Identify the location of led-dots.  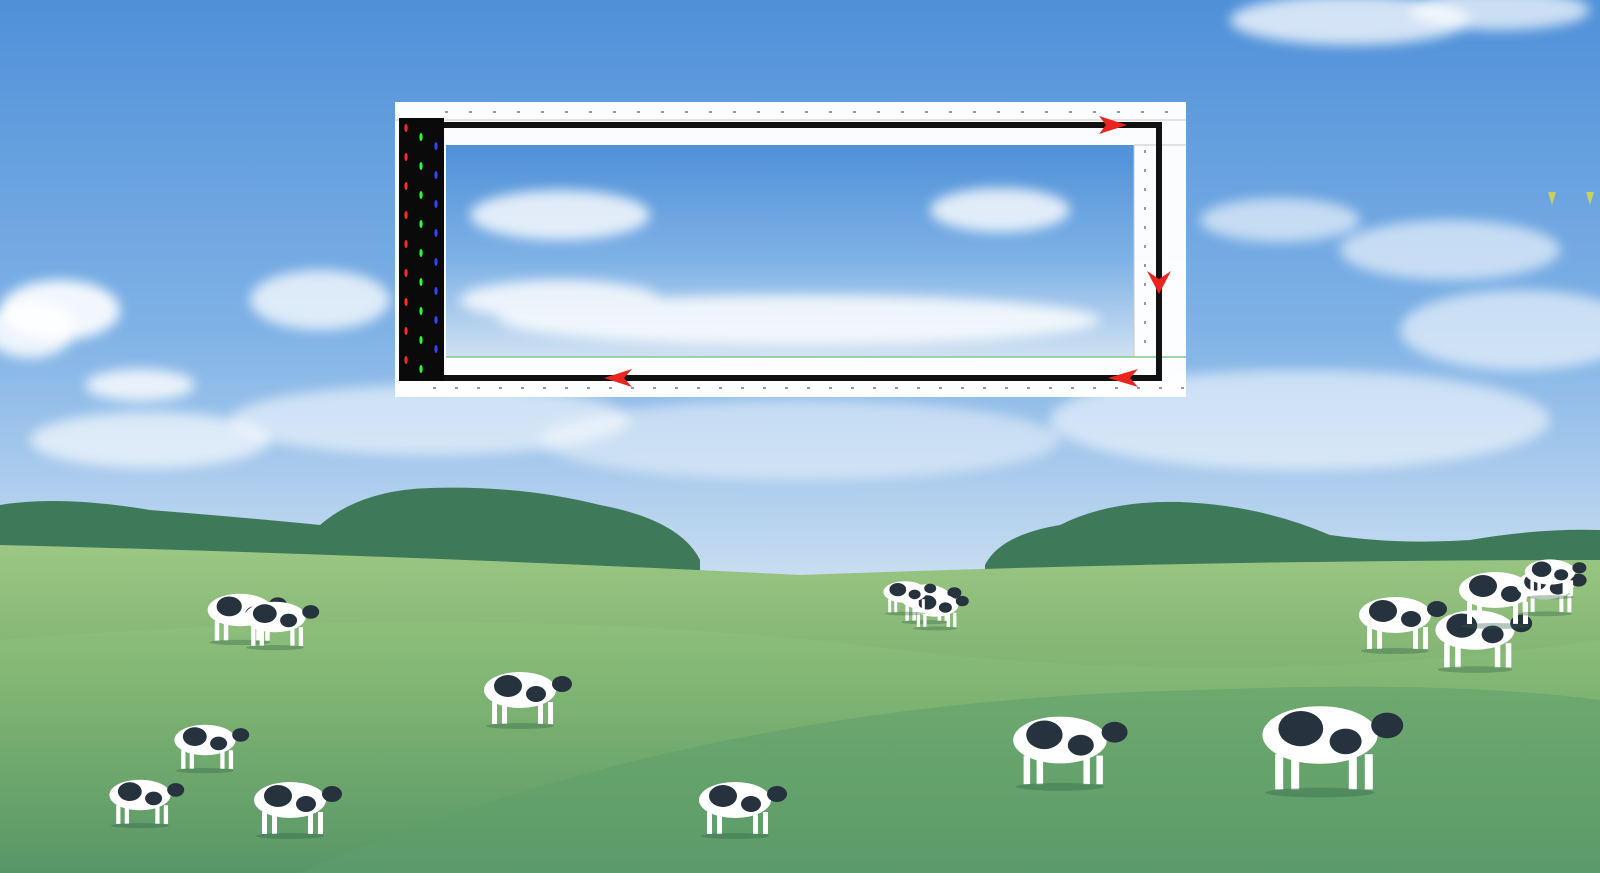
(421, 248).